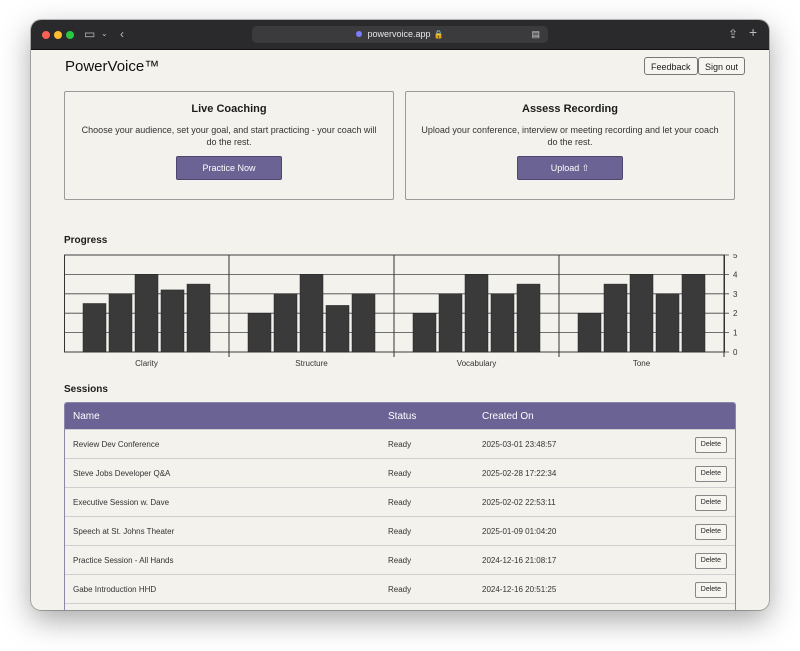 This screenshot has height=651, width=800. What do you see at coordinates (122, 34) in the screenshot?
I see `back-arrow-icon: ‹` at bounding box center [122, 34].